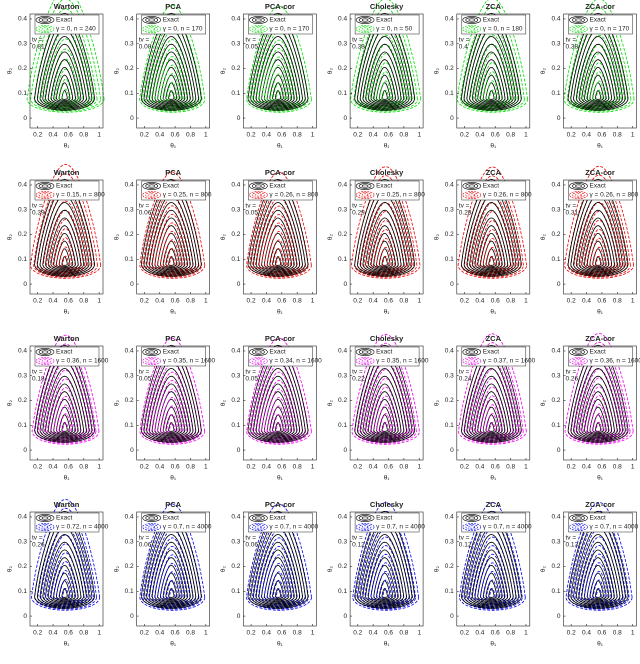  What do you see at coordinates (171, 518) in the screenshot?
I see `legend-label: Exact` at bounding box center [171, 518].